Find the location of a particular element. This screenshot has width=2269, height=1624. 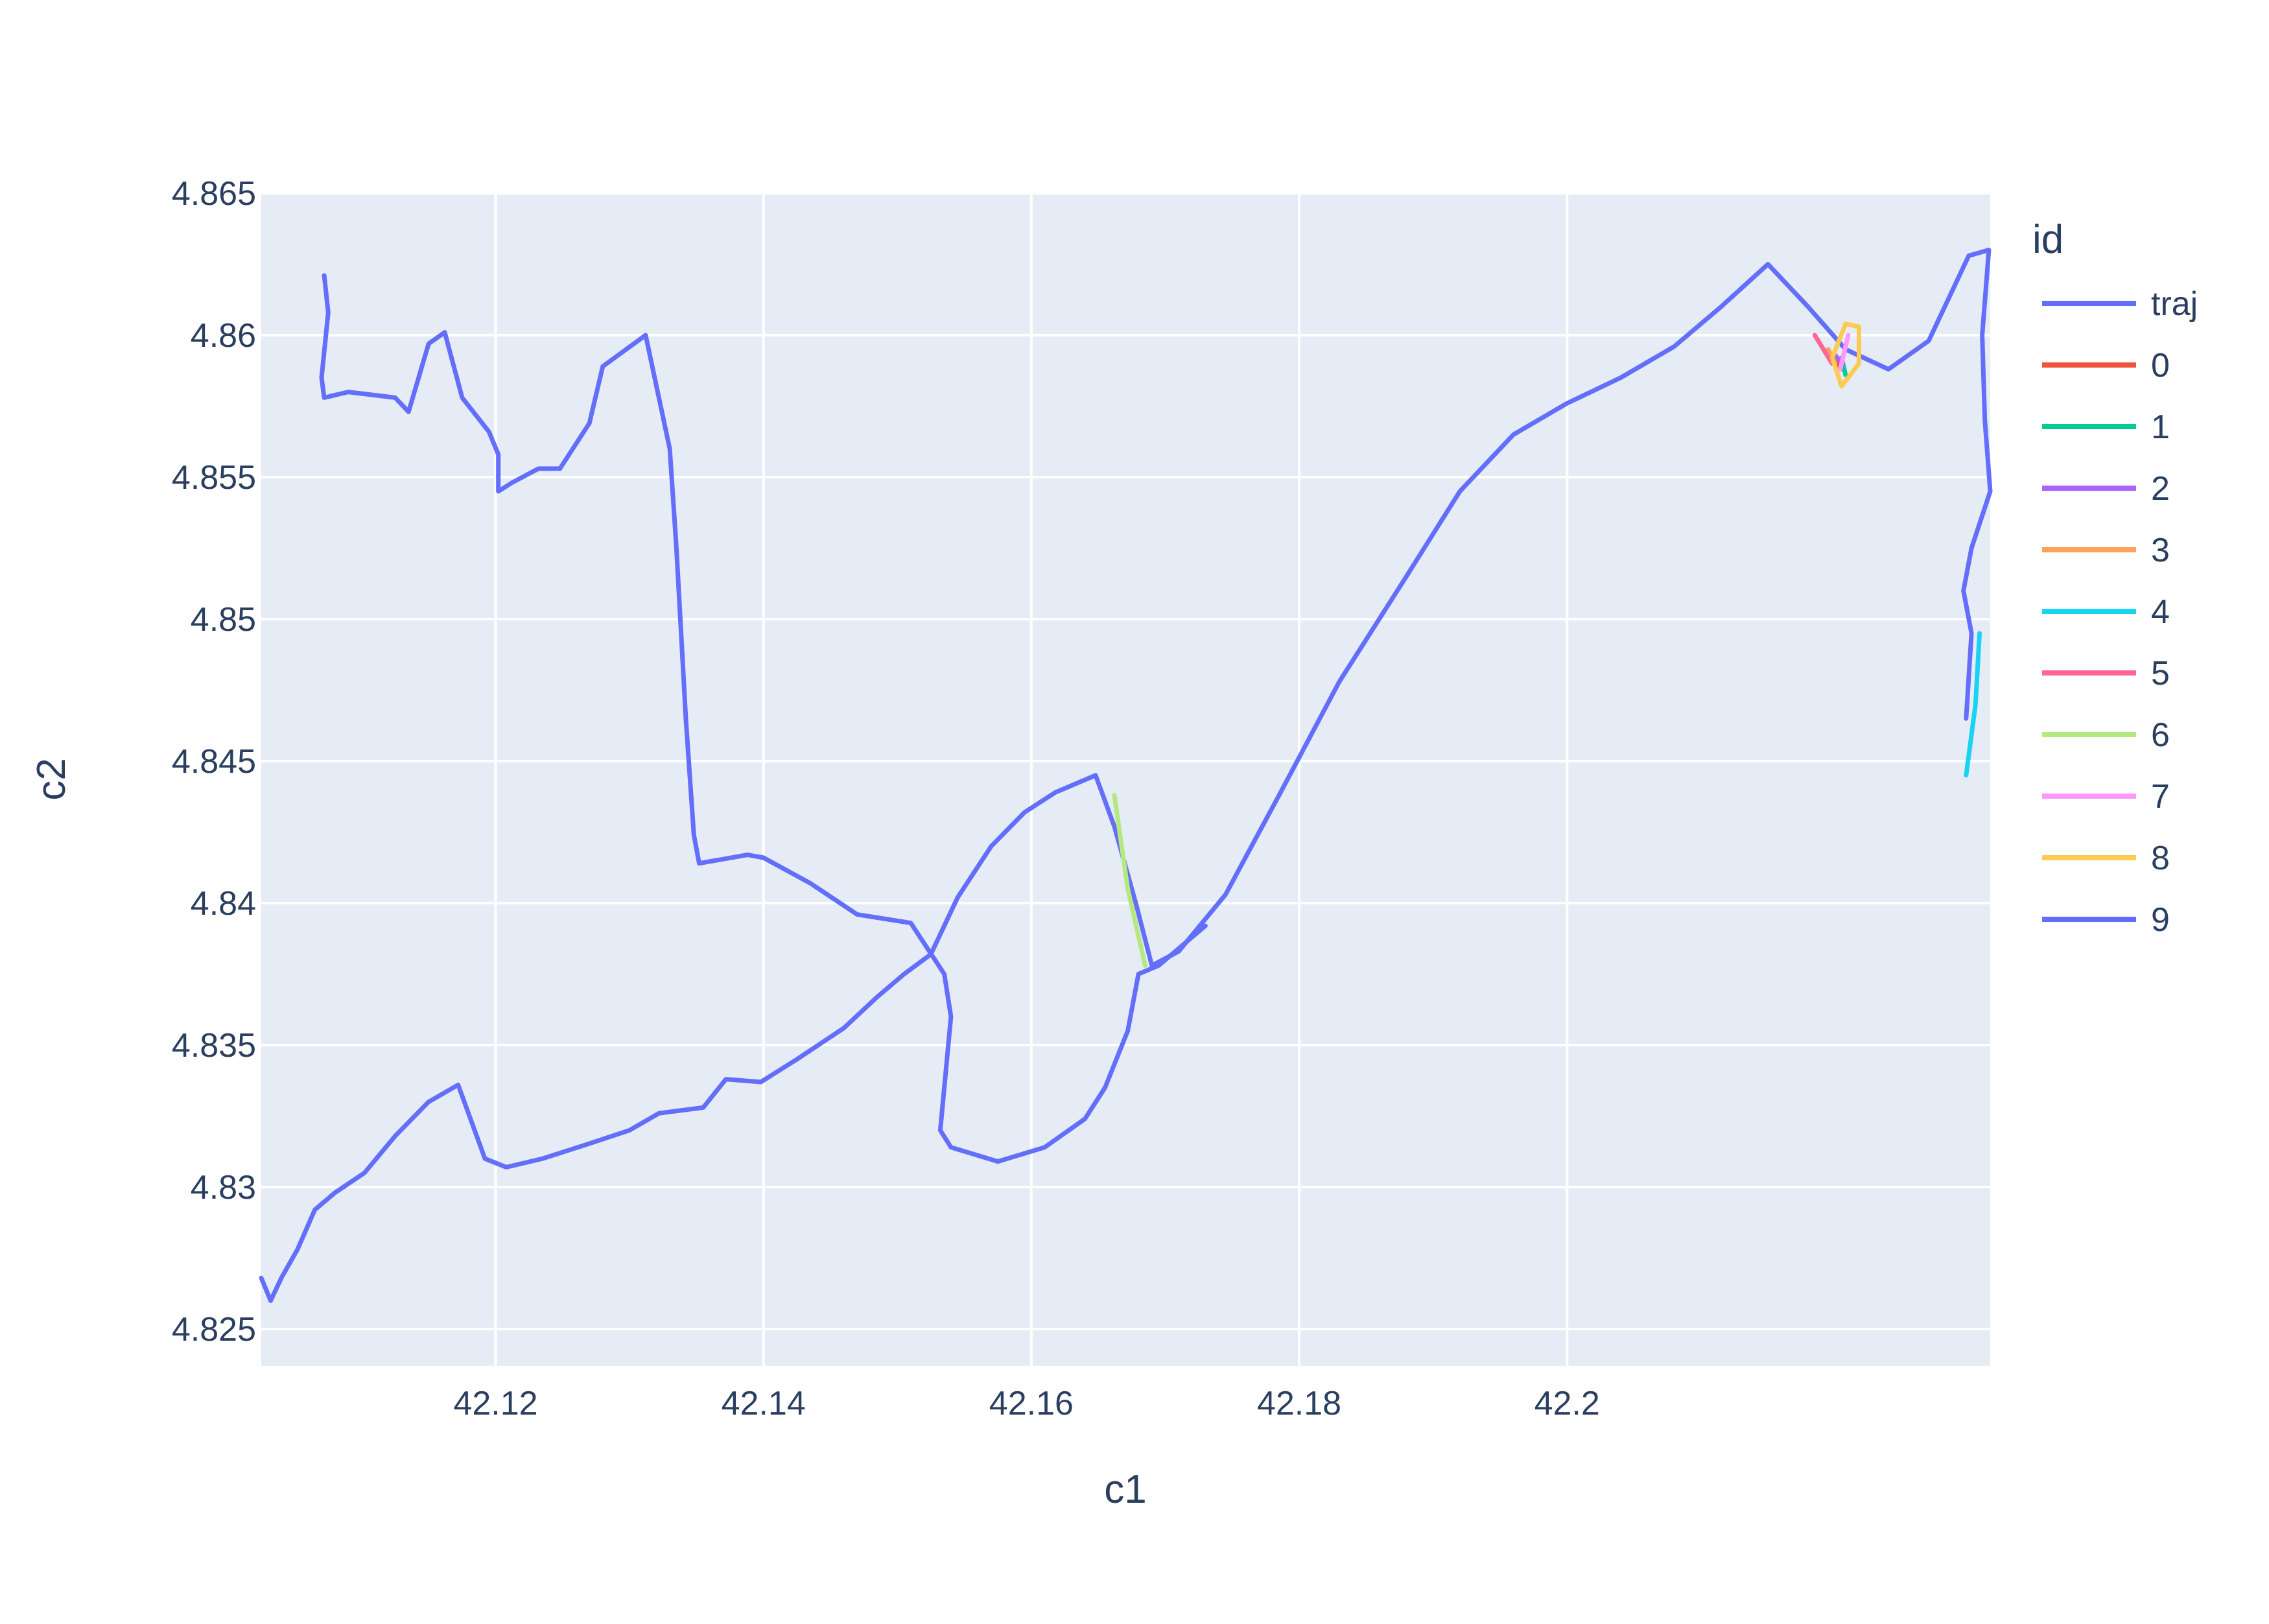

y-axis-title: c2 is located at coordinates (51, 779).